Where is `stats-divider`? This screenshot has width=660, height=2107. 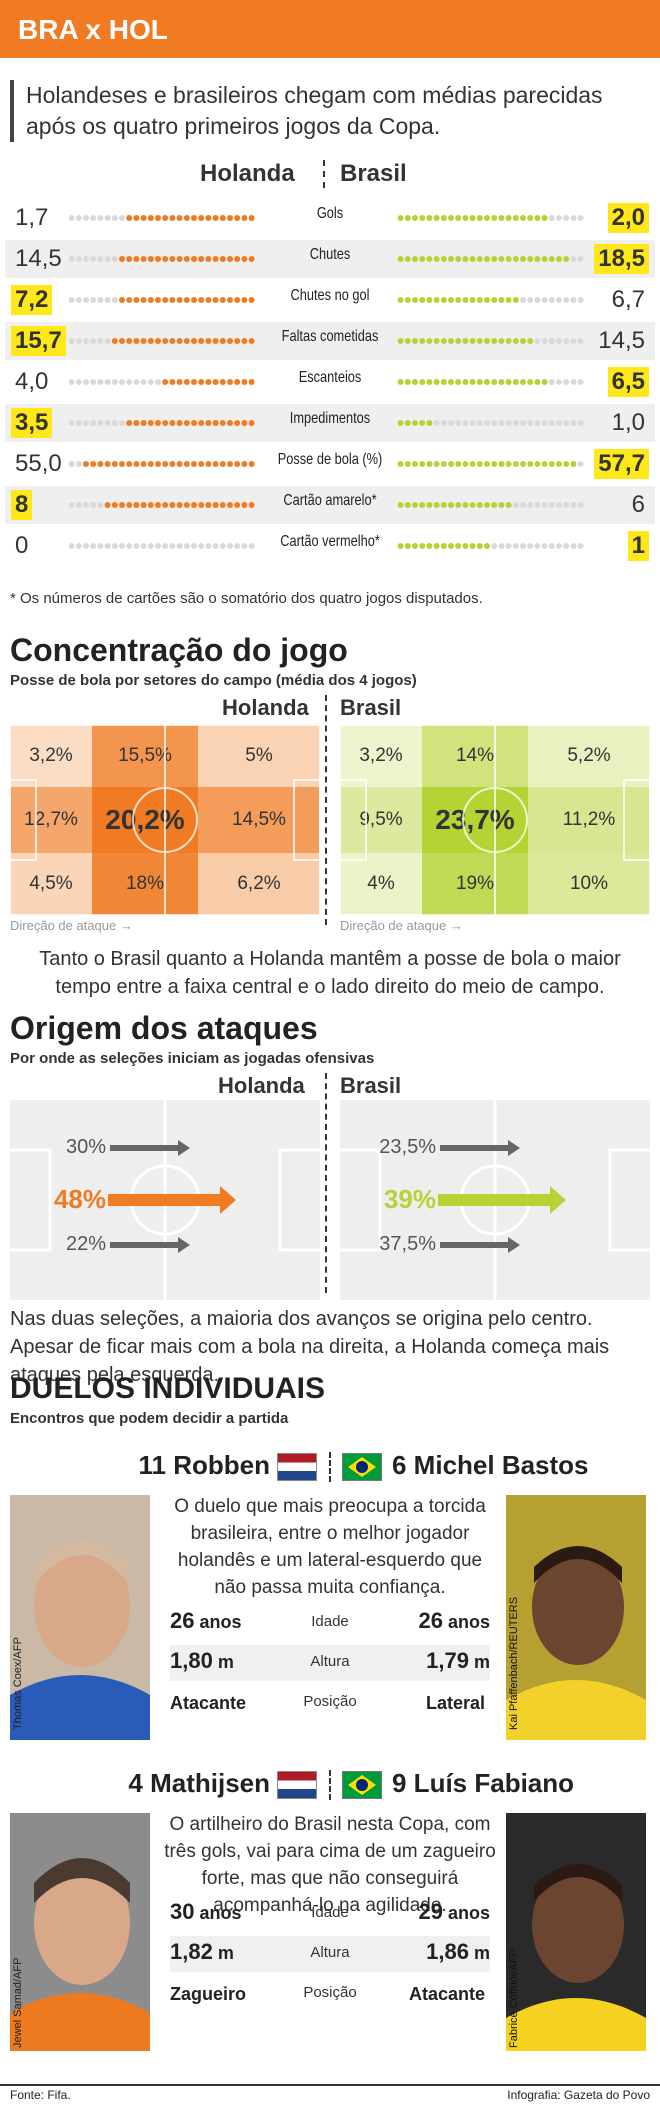
stats-divider is located at coordinates (324, 174).